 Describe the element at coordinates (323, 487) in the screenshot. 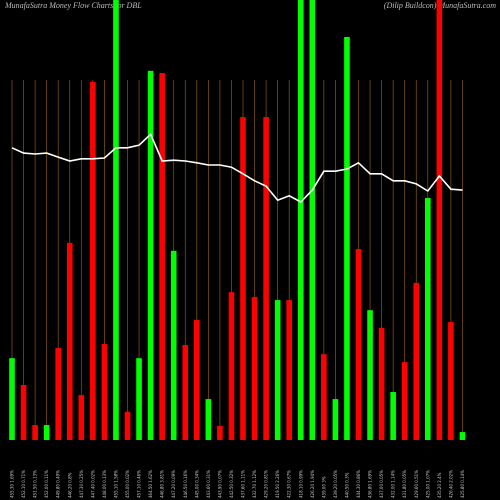

I see `x-tick-label: 439.00 3%` at that location.